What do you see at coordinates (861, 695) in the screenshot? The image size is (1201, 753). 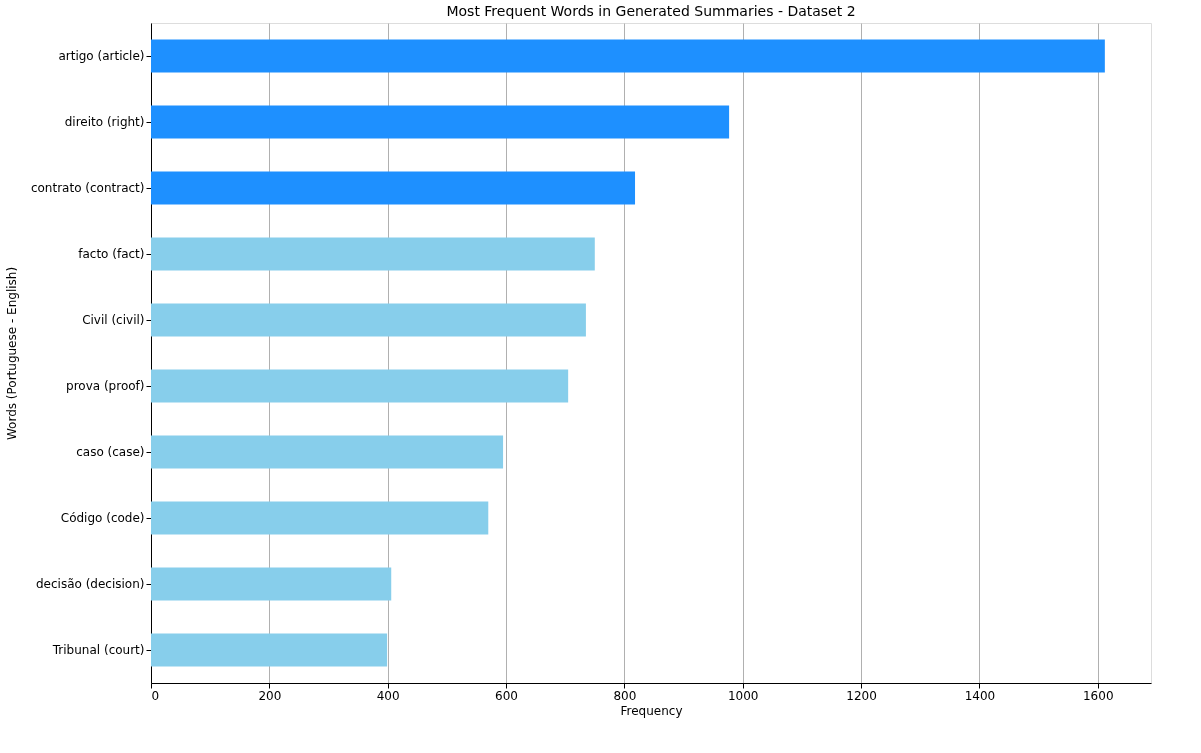 I see `x-tick-label: 1200` at bounding box center [861, 695].